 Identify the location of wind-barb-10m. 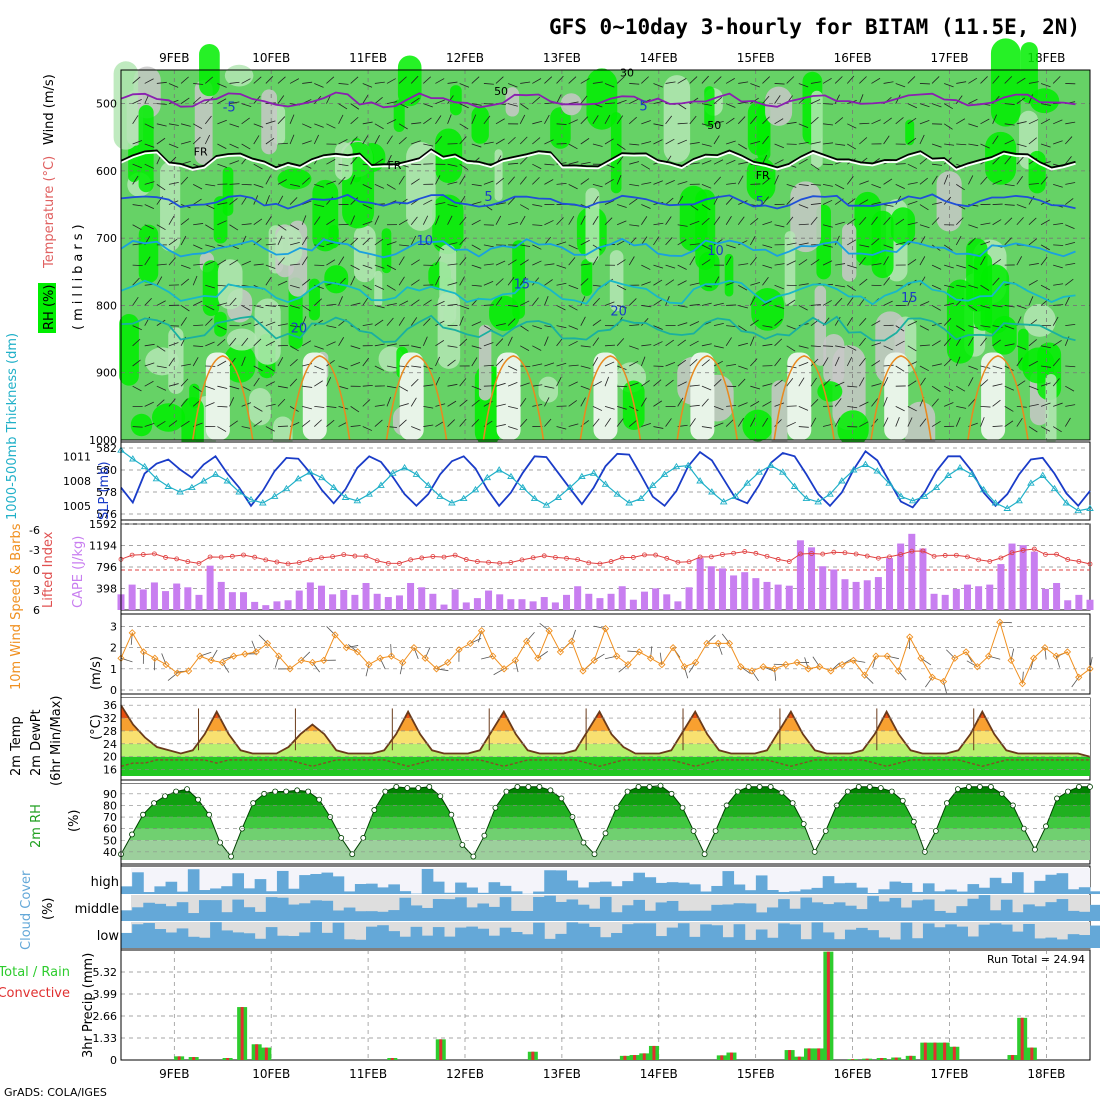
(633, 651).